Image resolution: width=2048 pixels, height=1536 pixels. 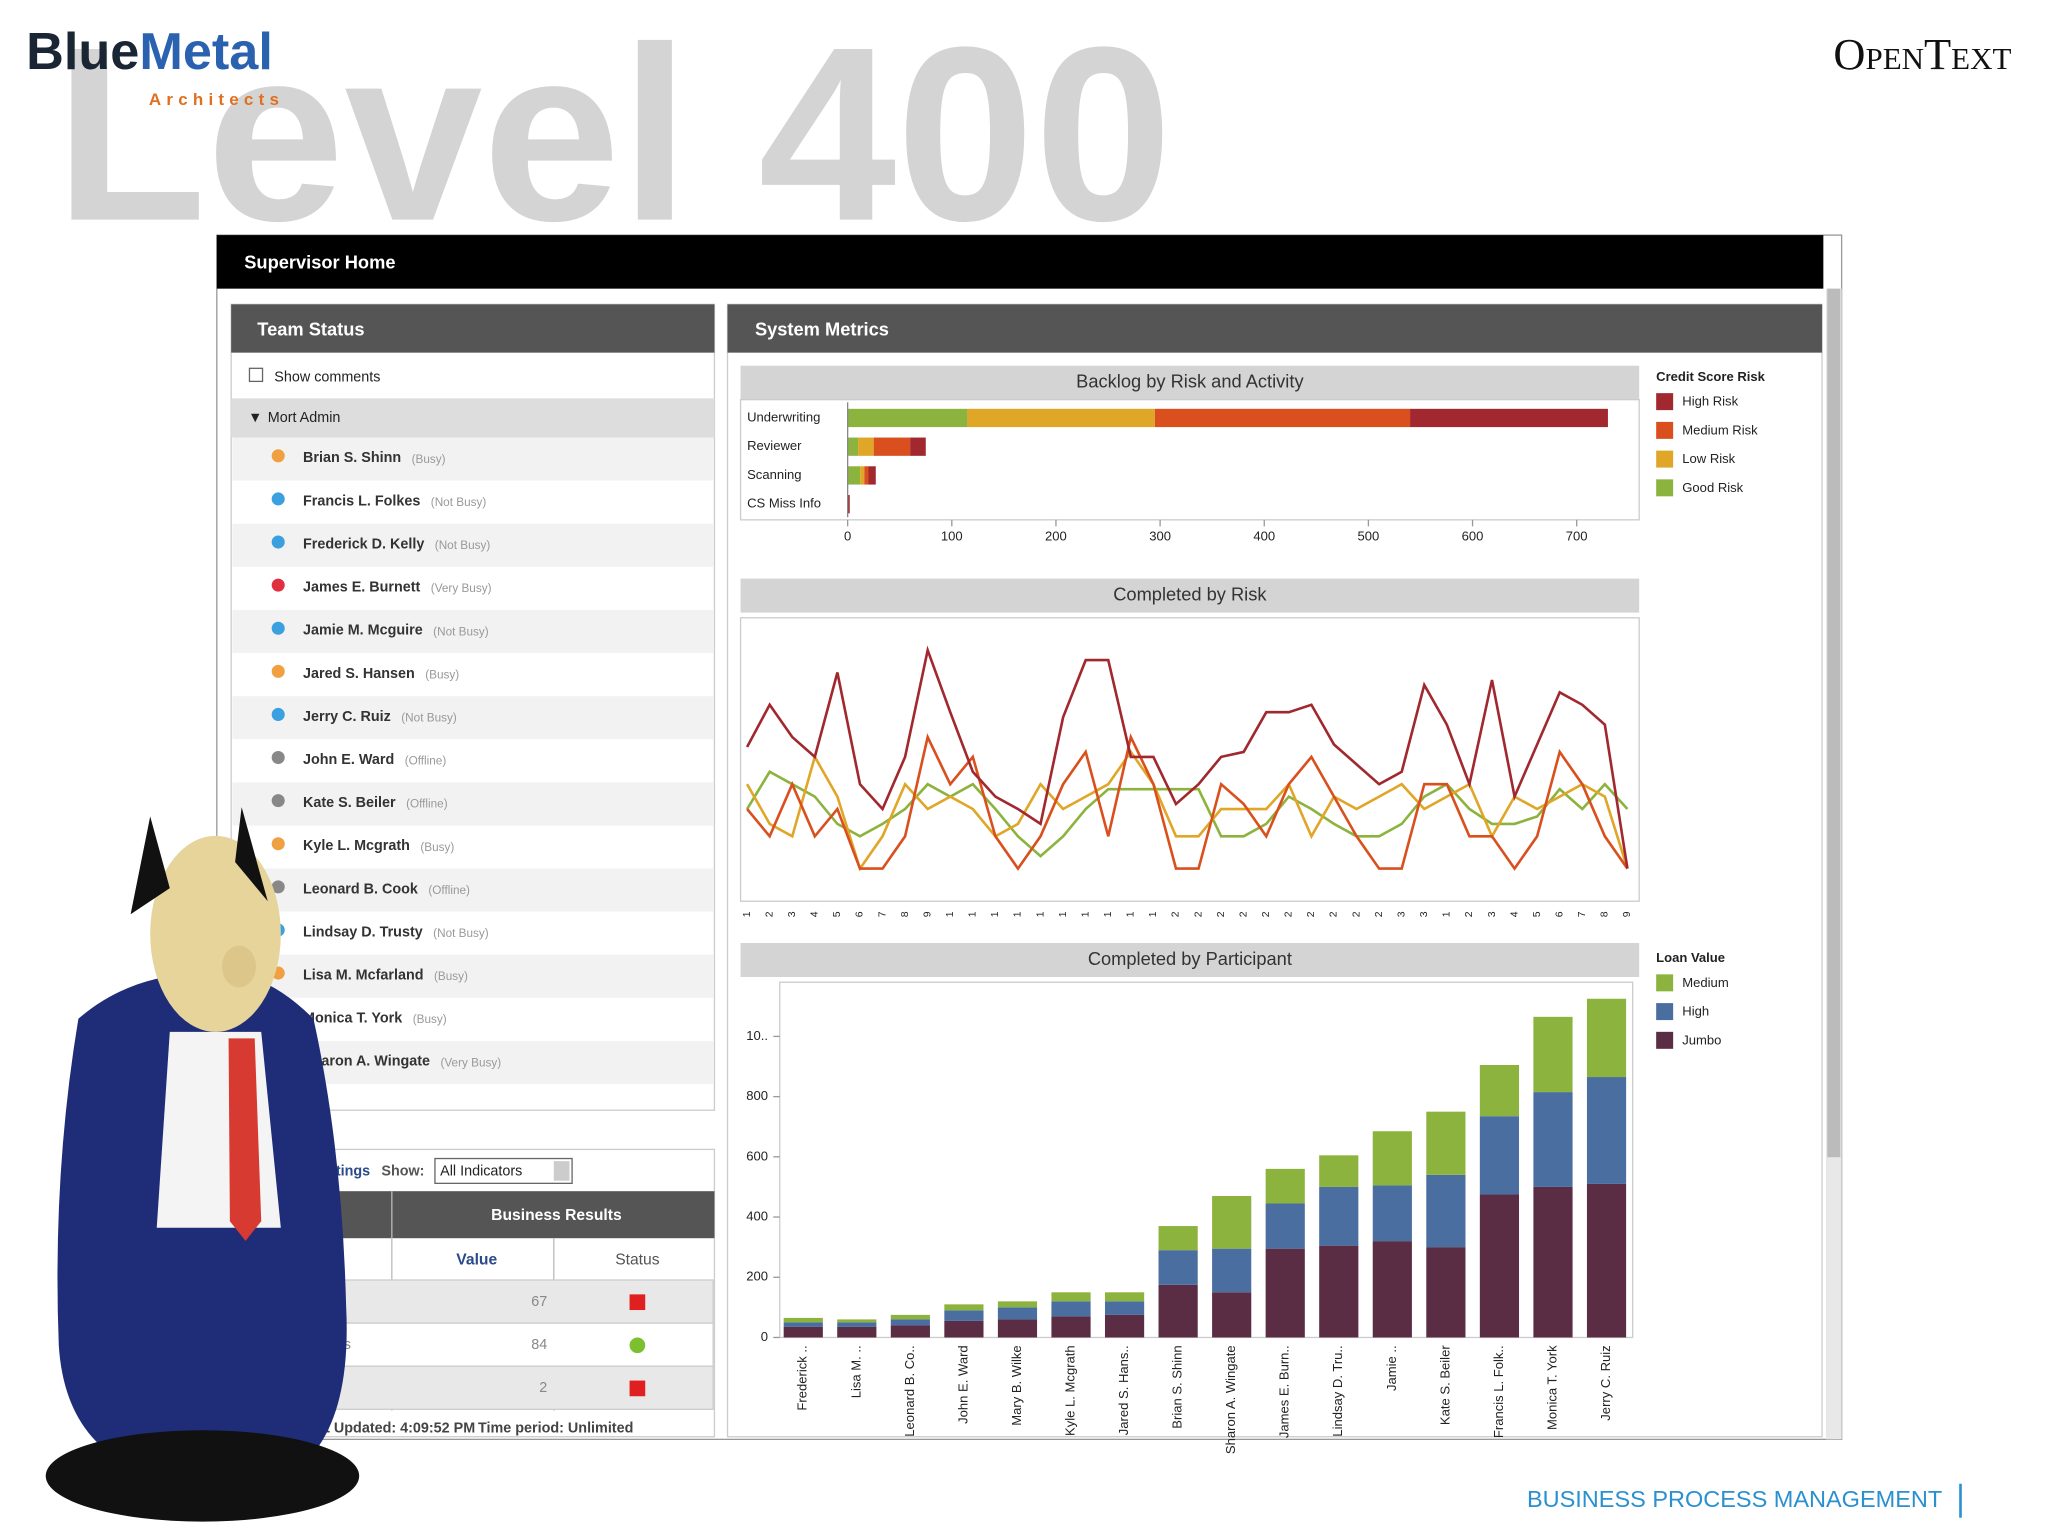 What do you see at coordinates (1069, 1390) in the screenshot?
I see `x-tick-label: Kyle L. Mcgrath` at bounding box center [1069, 1390].